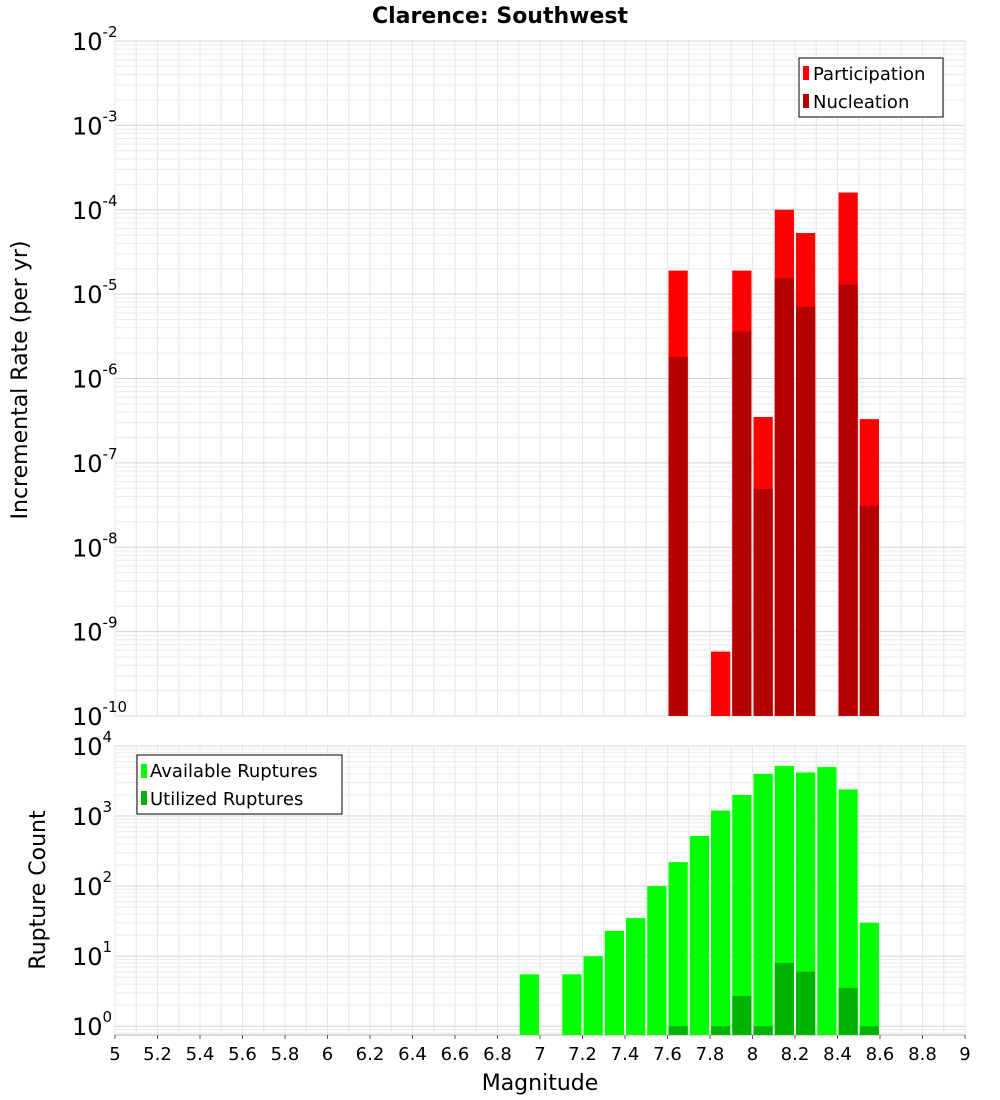 The image size is (1000, 1100). I want to click on y-tick-label: 10⁻⁷, so click(95, 461).